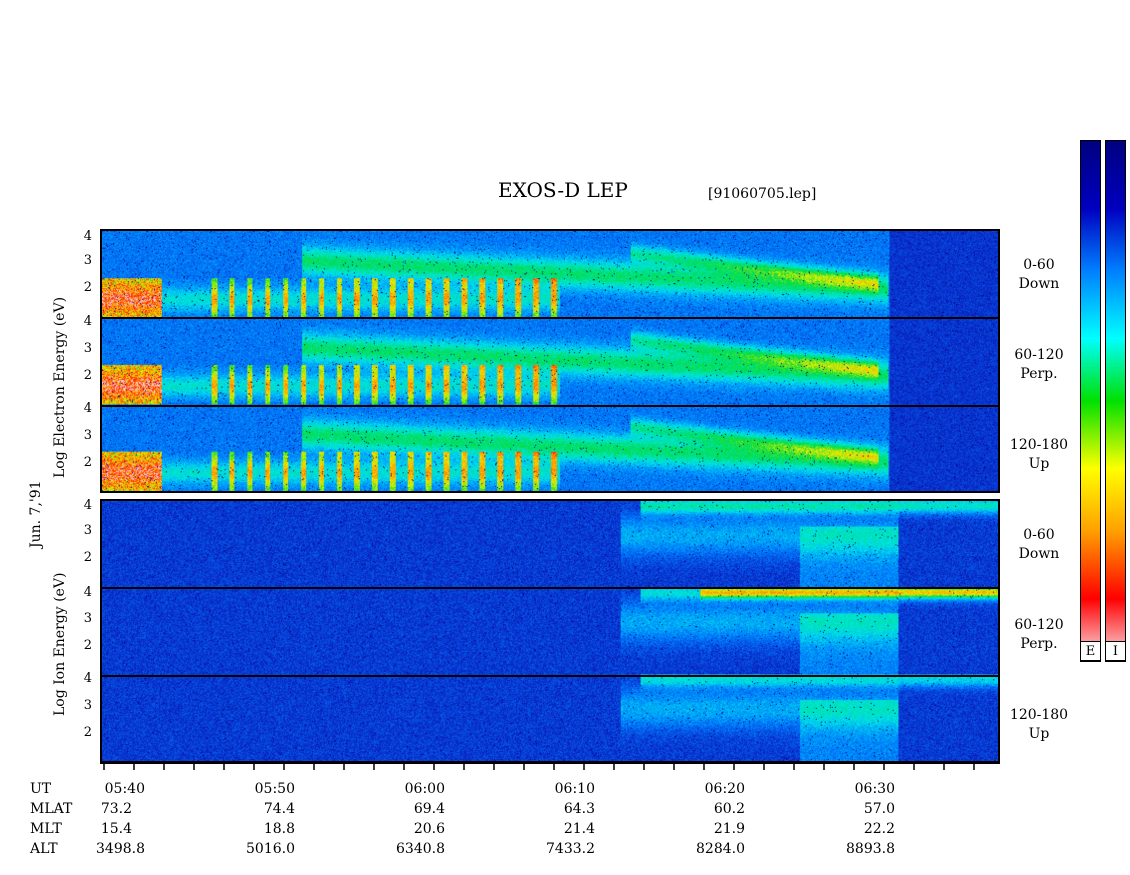 The image size is (1130, 875). I want to click on colorbar-label-e: E, so click(1090, 651).